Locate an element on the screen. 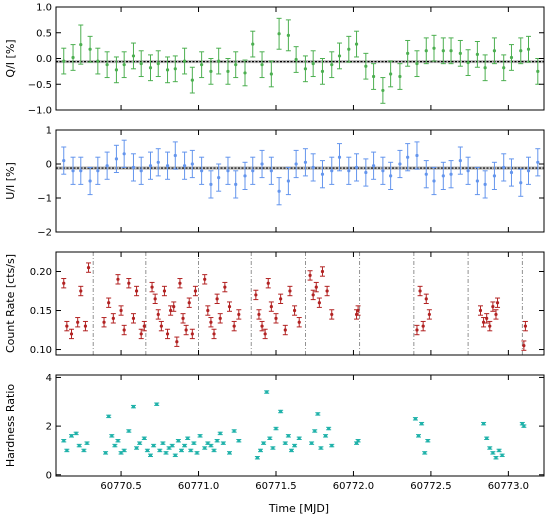 The image size is (555, 519). x-tick-label: 60773.0 is located at coordinates (508, 486).